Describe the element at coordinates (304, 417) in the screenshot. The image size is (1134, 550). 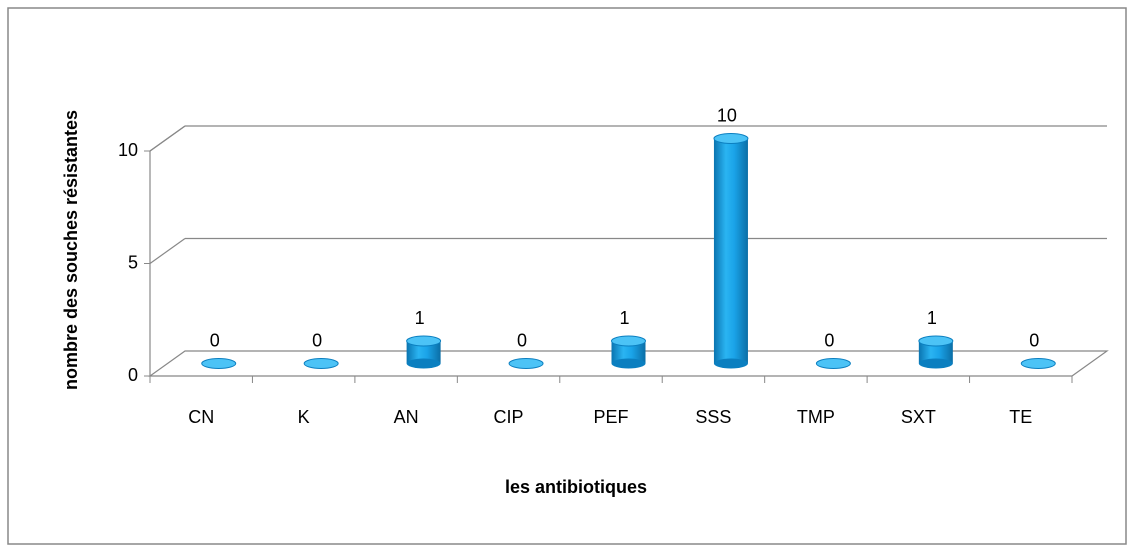
I see `x-tick-label: K` at that location.